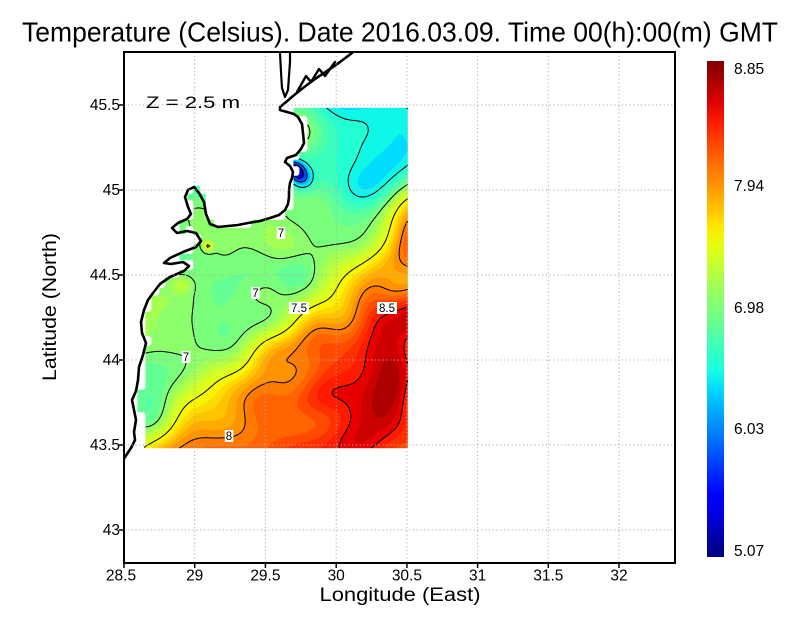 Image resolution: width=800 pixels, height=618 pixels. What do you see at coordinates (749, 186) in the screenshot?
I see `svg-text: 7.94` at bounding box center [749, 186].